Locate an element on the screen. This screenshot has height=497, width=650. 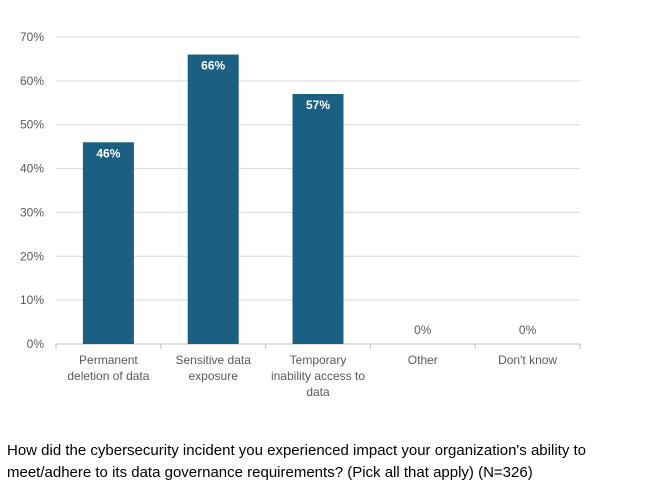
category-label: Other is located at coordinates (423, 360).